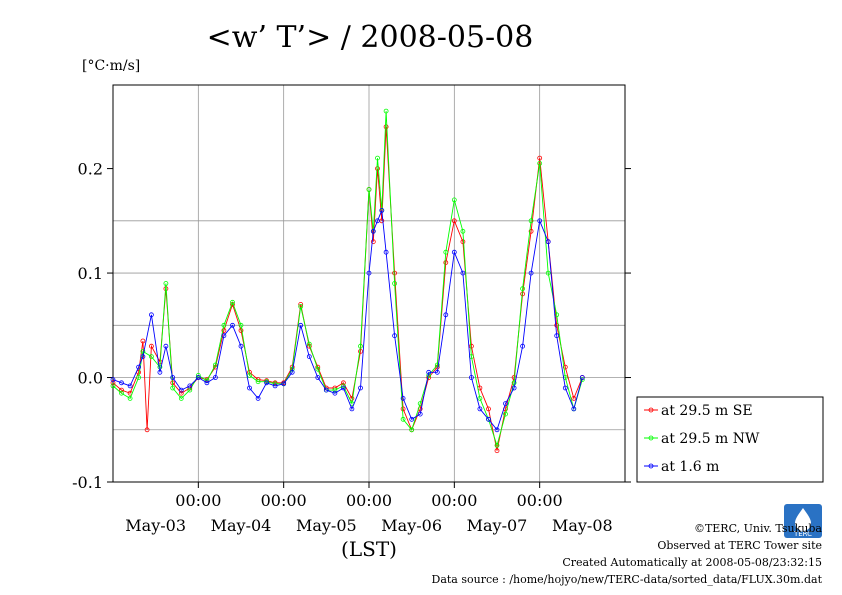 This screenshot has height=595, width=842. I want to click on drop-icon, so click(803, 519).